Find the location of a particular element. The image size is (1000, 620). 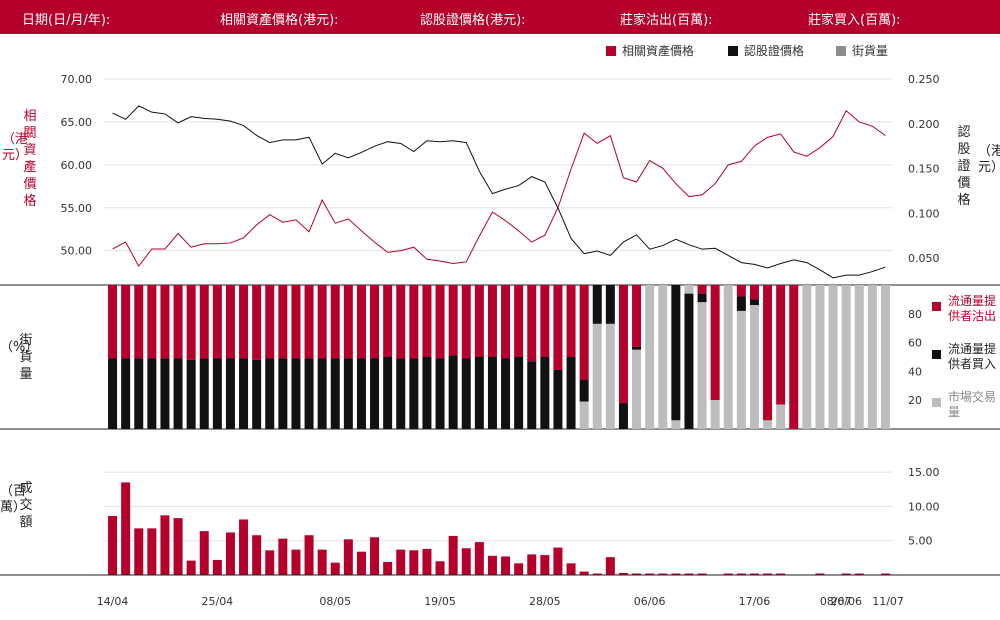

bottom-left-axis-title: 成交額 is located at coordinates (26, 505).